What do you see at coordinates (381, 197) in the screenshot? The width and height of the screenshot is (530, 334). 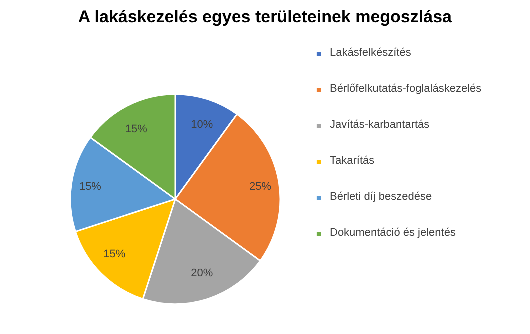 I see `legend-label: Bérleti díj beszedése` at bounding box center [381, 197].